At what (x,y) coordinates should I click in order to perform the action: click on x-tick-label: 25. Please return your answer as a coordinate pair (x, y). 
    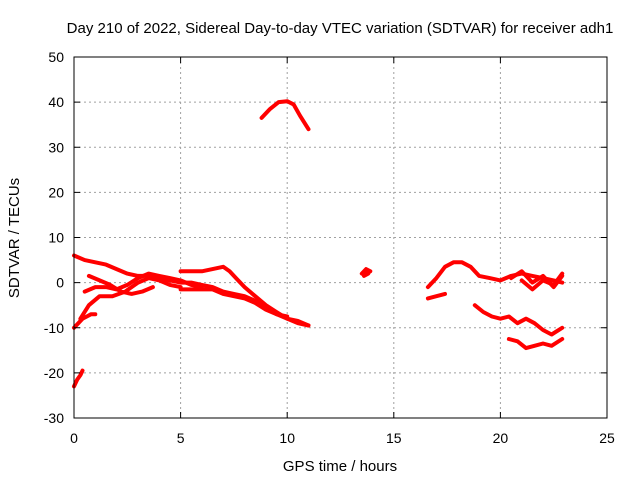
    Looking at the image, I should click on (607, 438).